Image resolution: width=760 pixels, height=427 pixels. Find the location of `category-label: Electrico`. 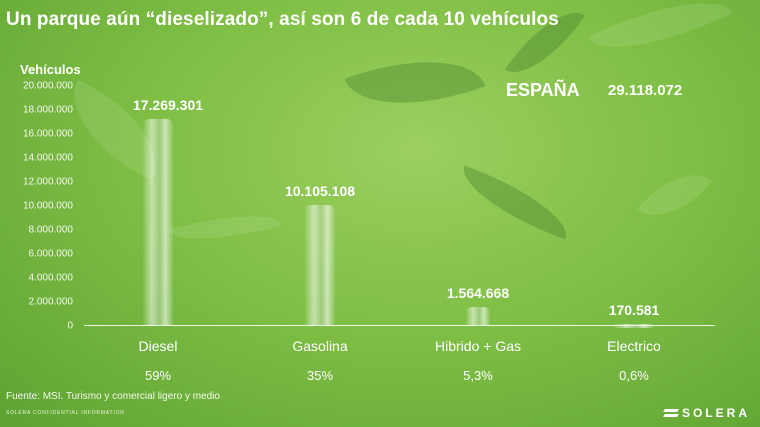

category-label: Electrico is located at coordinates (634, 346).